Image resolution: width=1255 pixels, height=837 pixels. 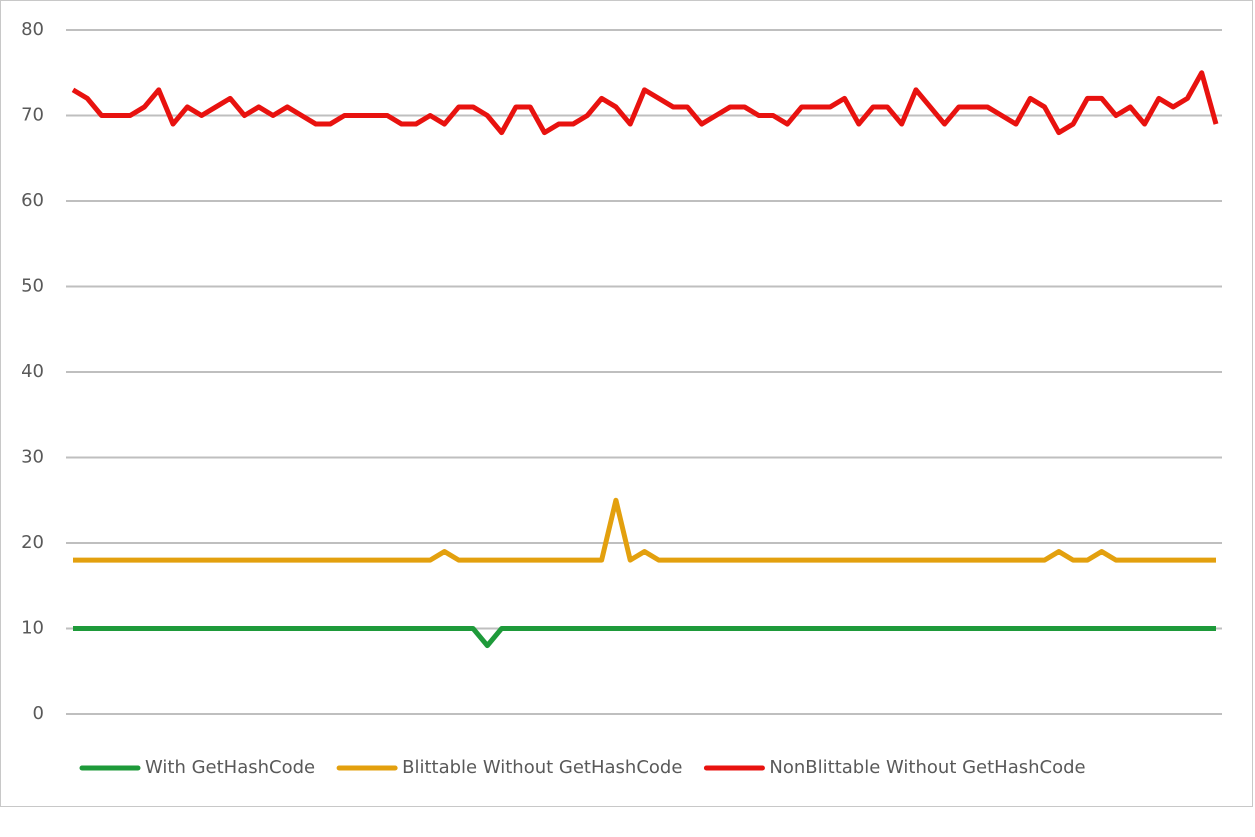 What do you see at coordinates (32, 286) in the screenshot?
I see `y-tick-label: 50` at bounding box center [32, 286].